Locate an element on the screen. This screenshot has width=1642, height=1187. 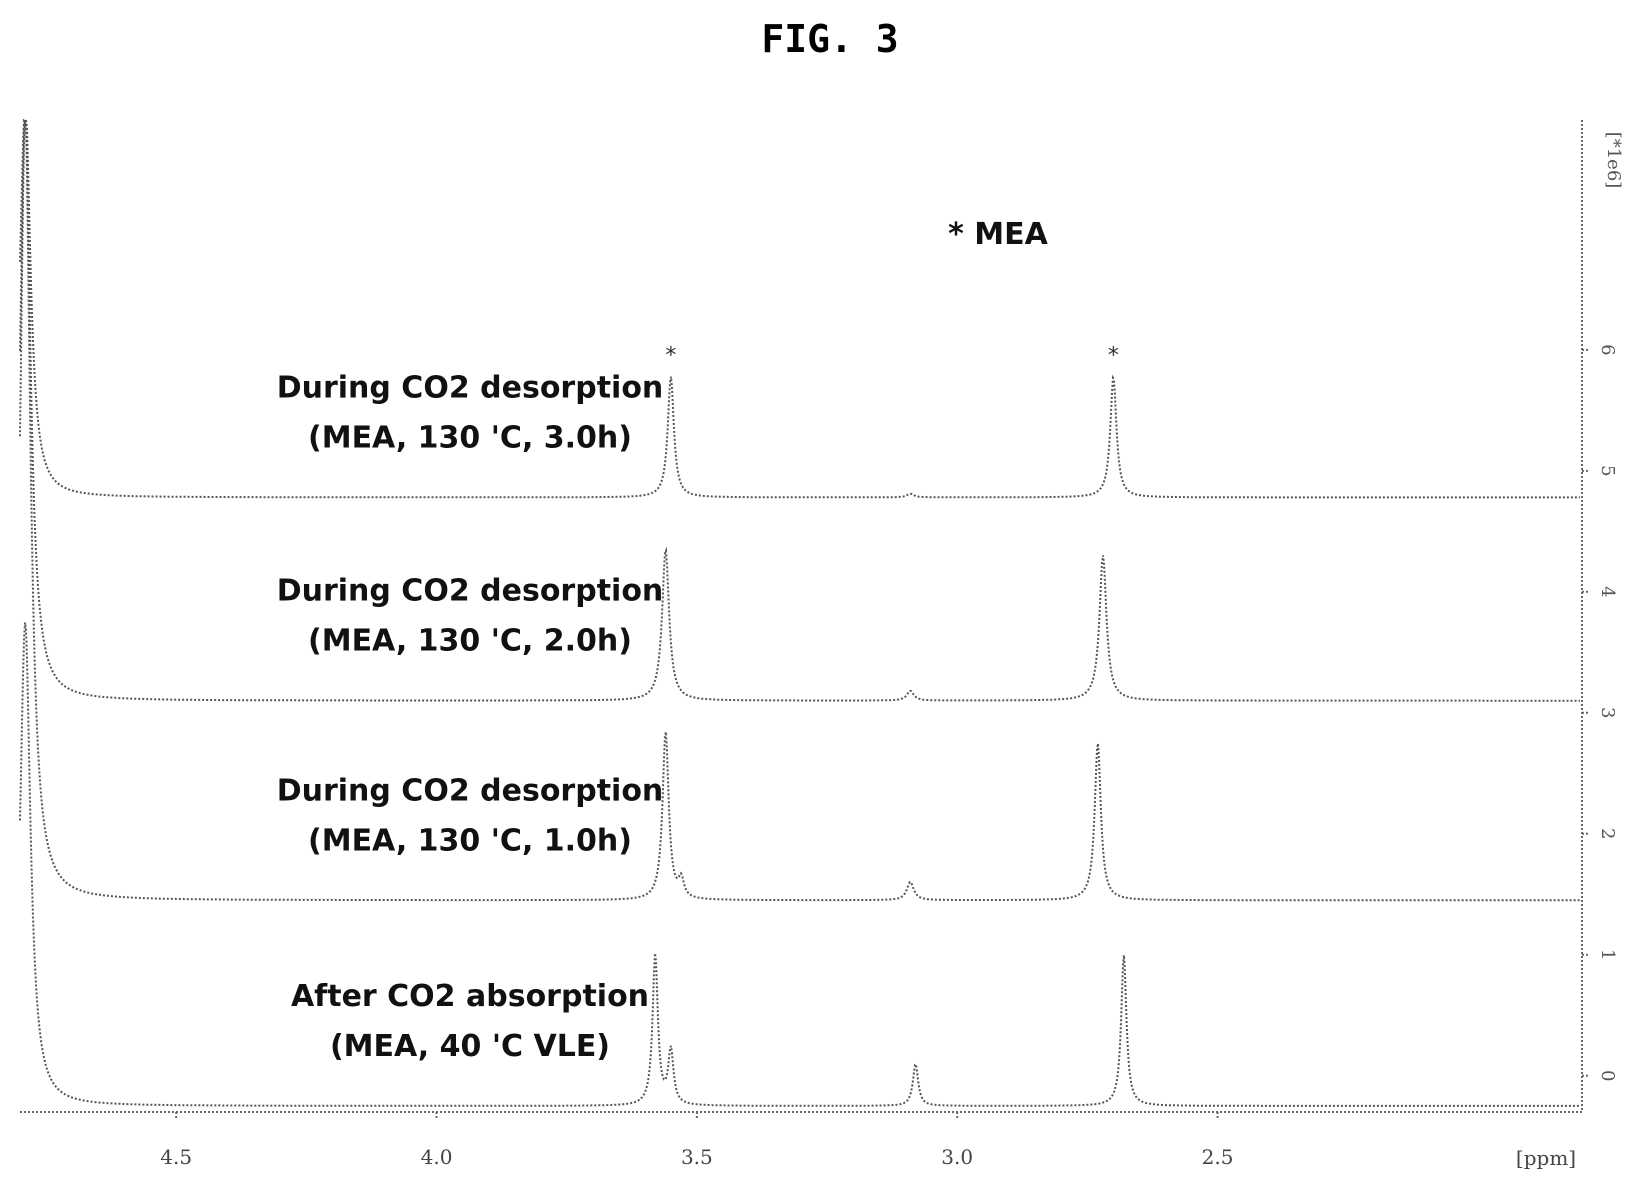
y-axis-scale-label: [*1e6] is located at coordinates (1613, 160).